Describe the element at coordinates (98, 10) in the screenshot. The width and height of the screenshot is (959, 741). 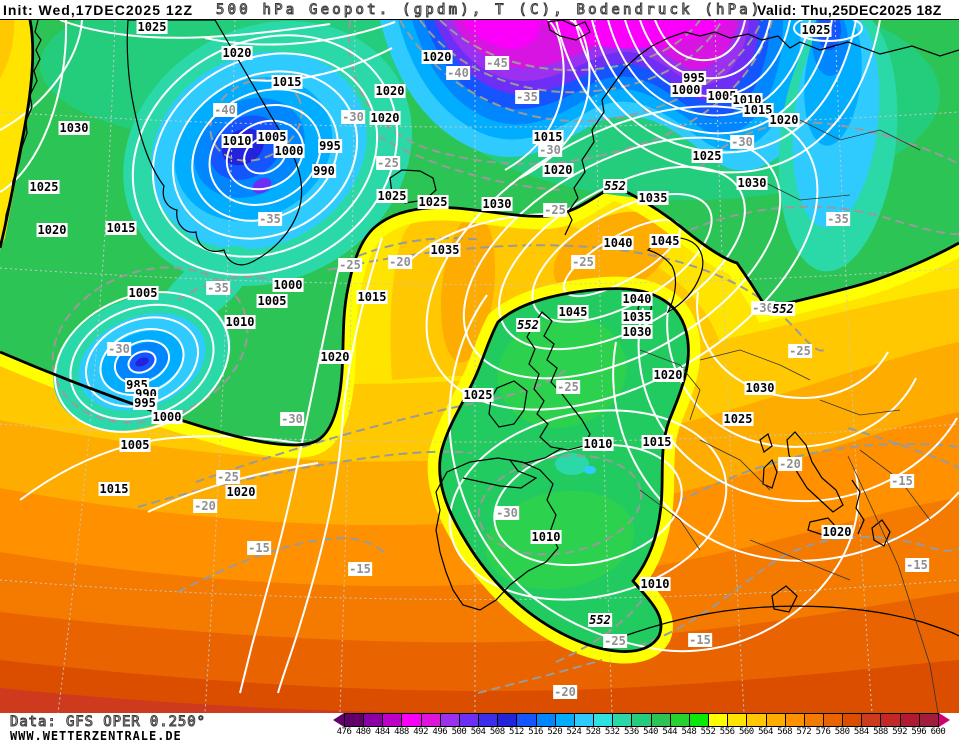
I see `init-time-label: Init: Wed,17DEC2025 12Z` at that location.